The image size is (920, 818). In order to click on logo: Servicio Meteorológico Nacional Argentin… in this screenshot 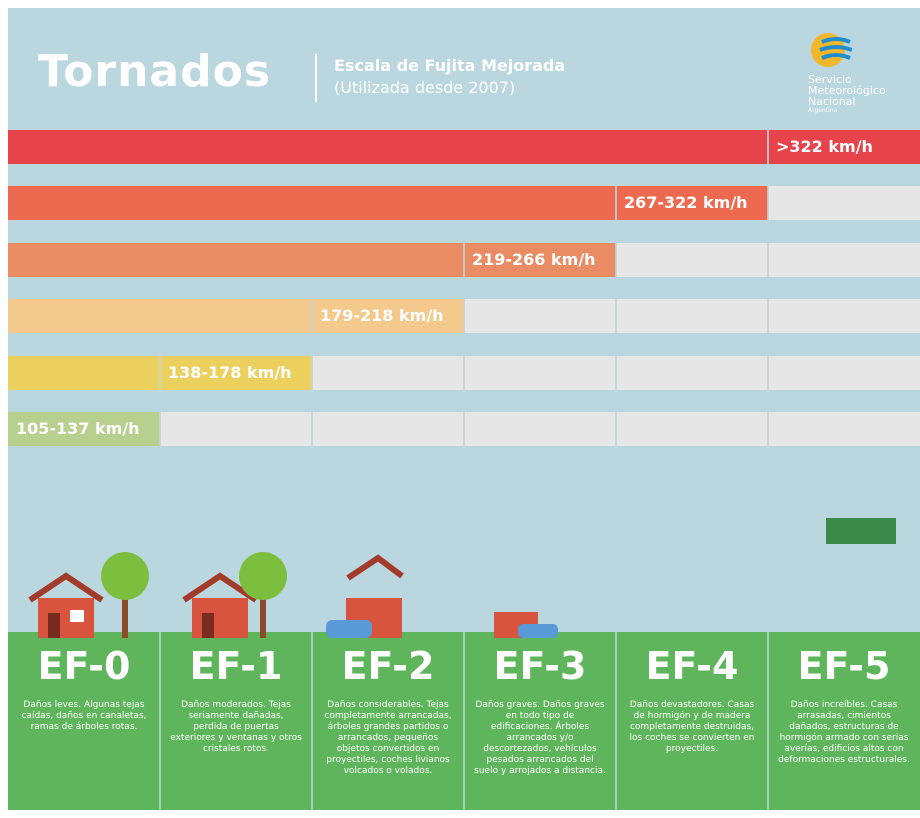, I will do `click(858, 72)`.